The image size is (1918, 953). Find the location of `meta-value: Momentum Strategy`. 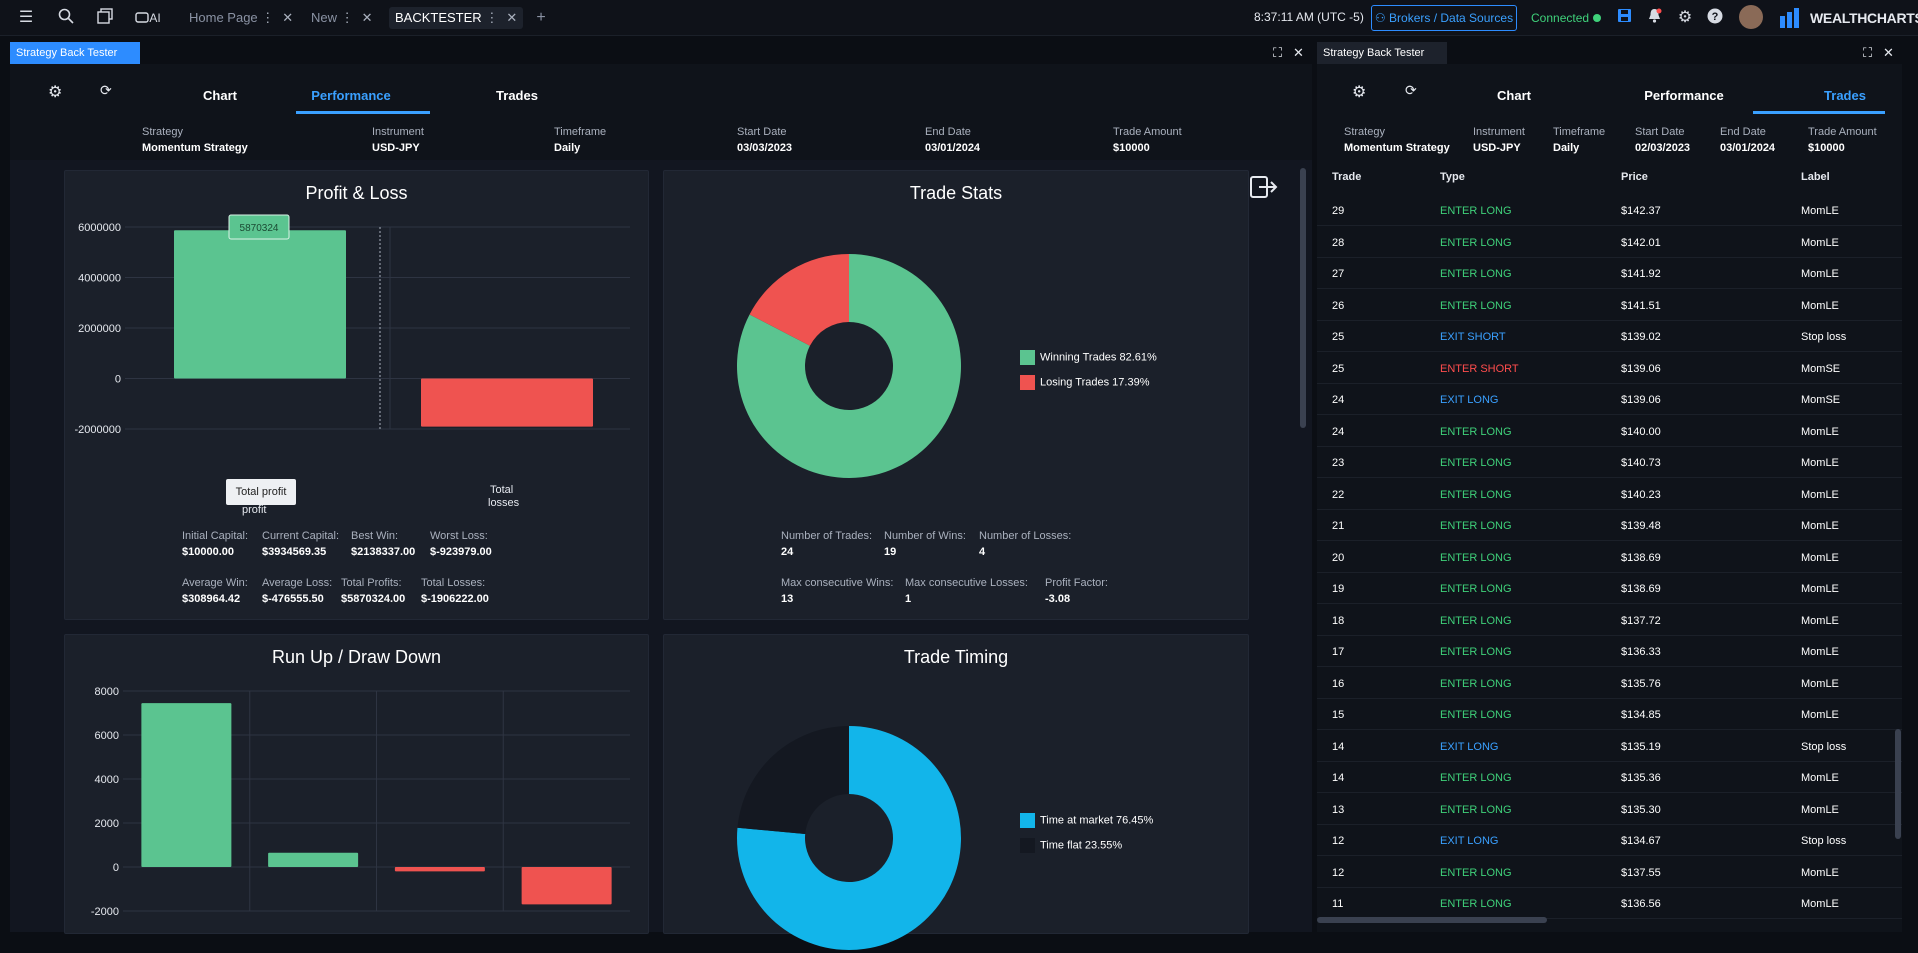

meta-value: Momentum Strategy is located at coordinates (195, 148).